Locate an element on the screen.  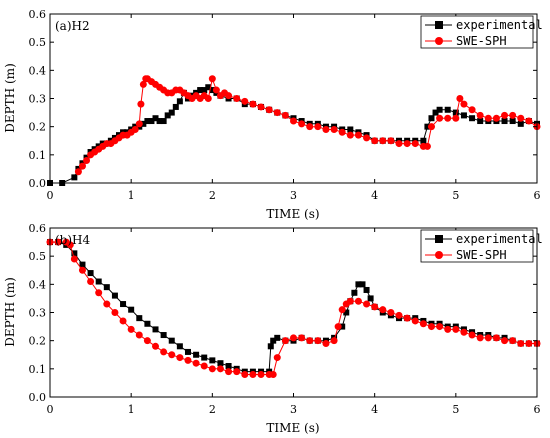
y-tick-label: 0.2 is located at coordinates (38, 127).